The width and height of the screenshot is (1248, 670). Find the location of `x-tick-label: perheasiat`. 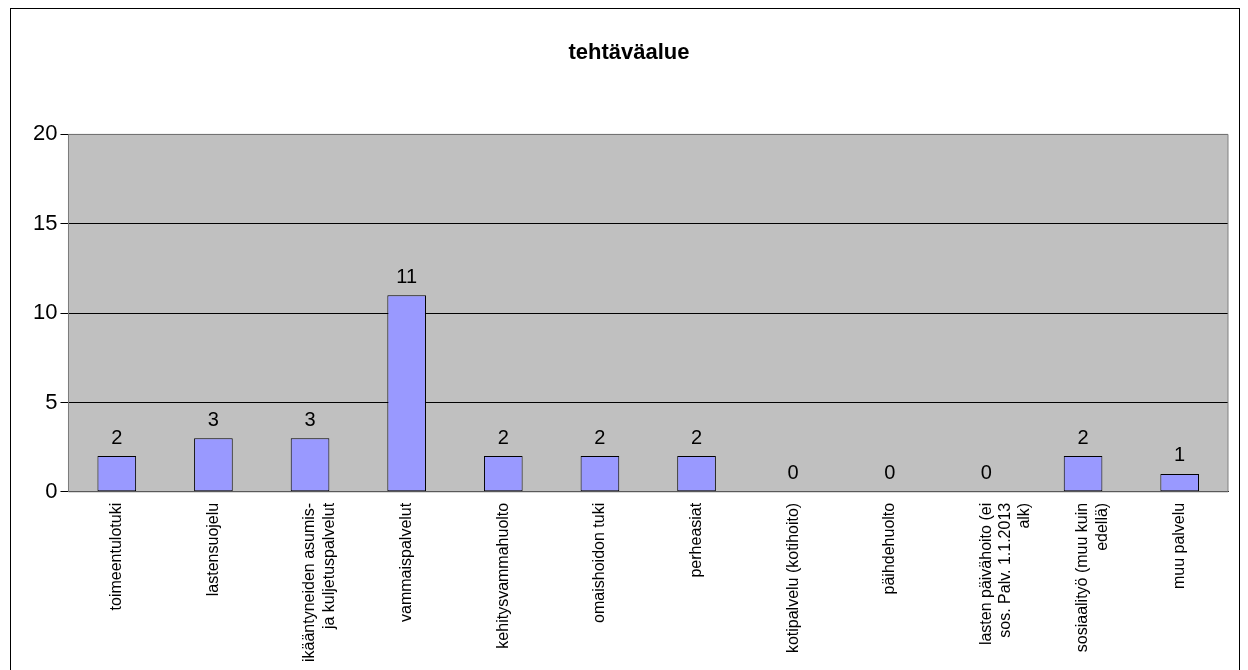

x-tick-label: perheasiat is located at coordinates (695, 540).